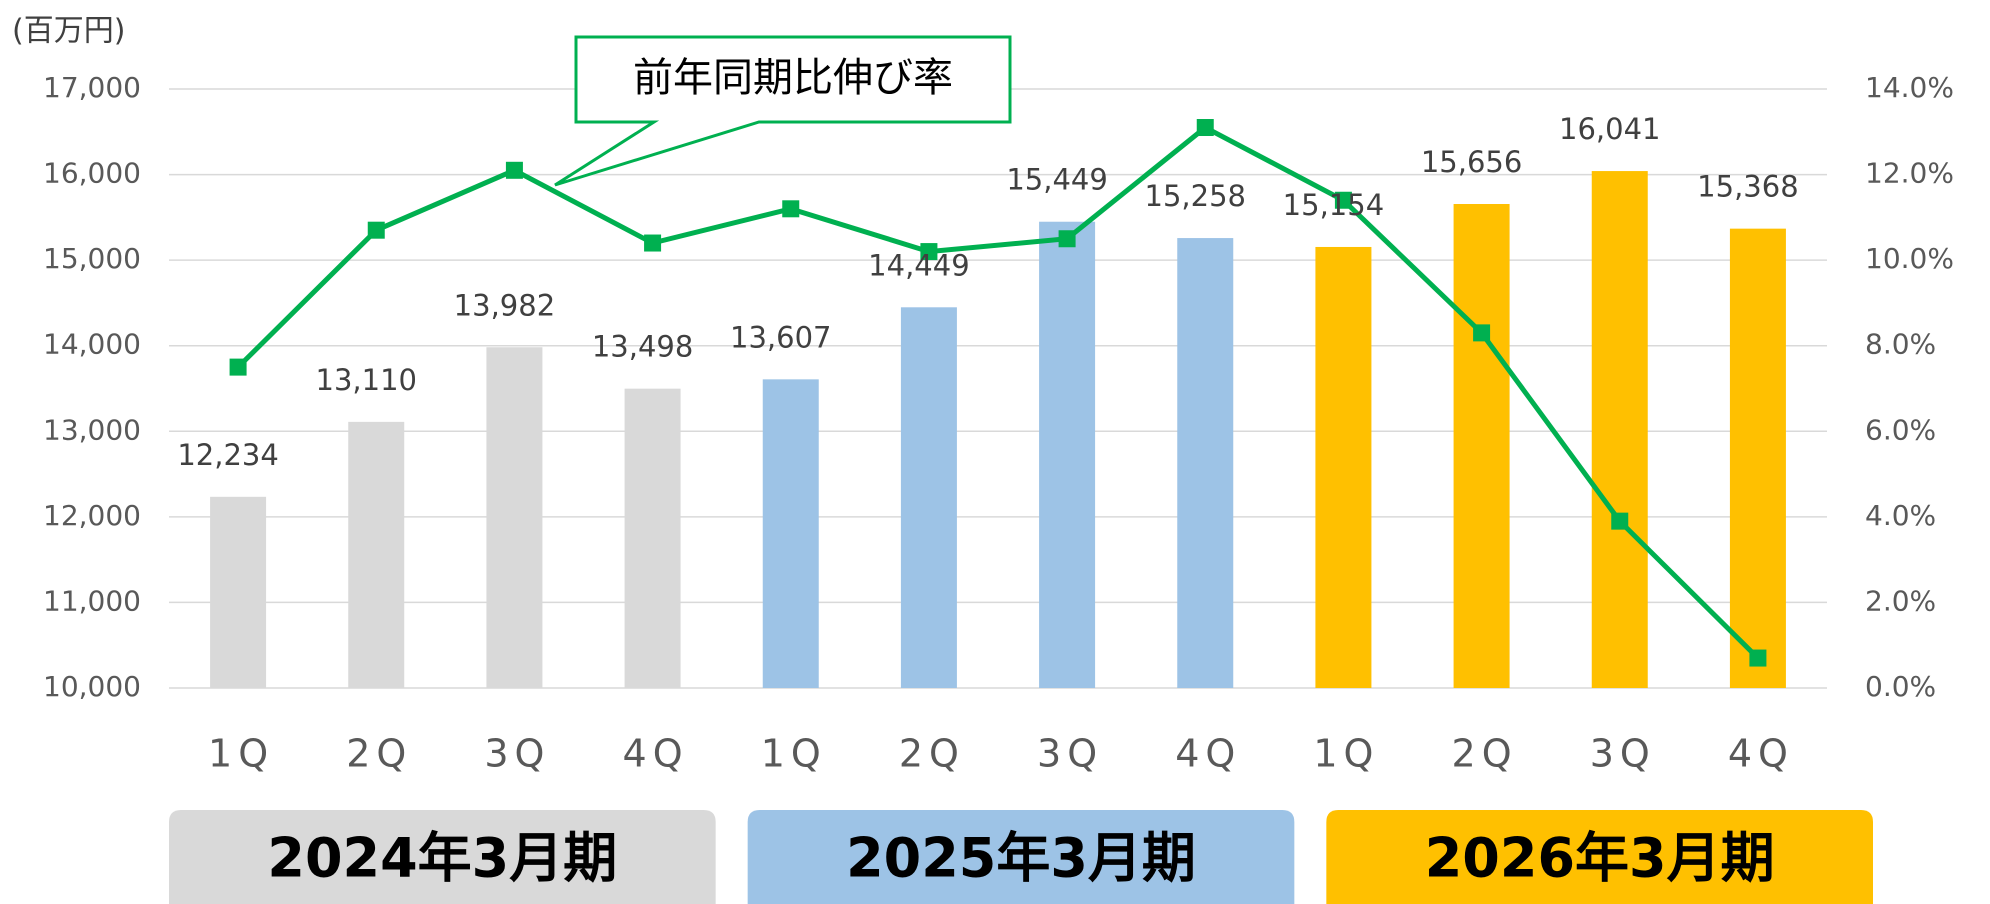 Image resolution: width=1990 pixels, height=904 pixels. What do you see at coordinates (783, 111) in the screenshot?
I see `callout-box` at bounding box center [783, 111].